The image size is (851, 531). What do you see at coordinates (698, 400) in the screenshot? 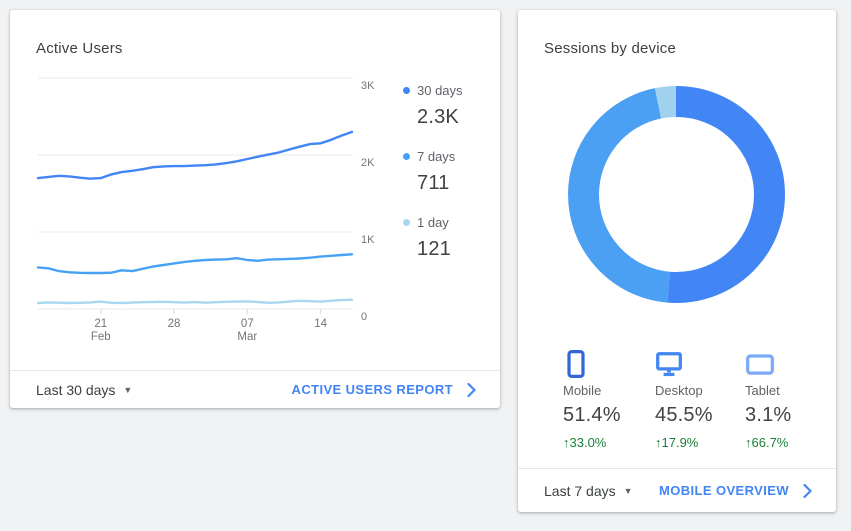
I see `device-stat-desktop: Desktop 45.5% ↑17.9%` at bounding box center [698, 400].